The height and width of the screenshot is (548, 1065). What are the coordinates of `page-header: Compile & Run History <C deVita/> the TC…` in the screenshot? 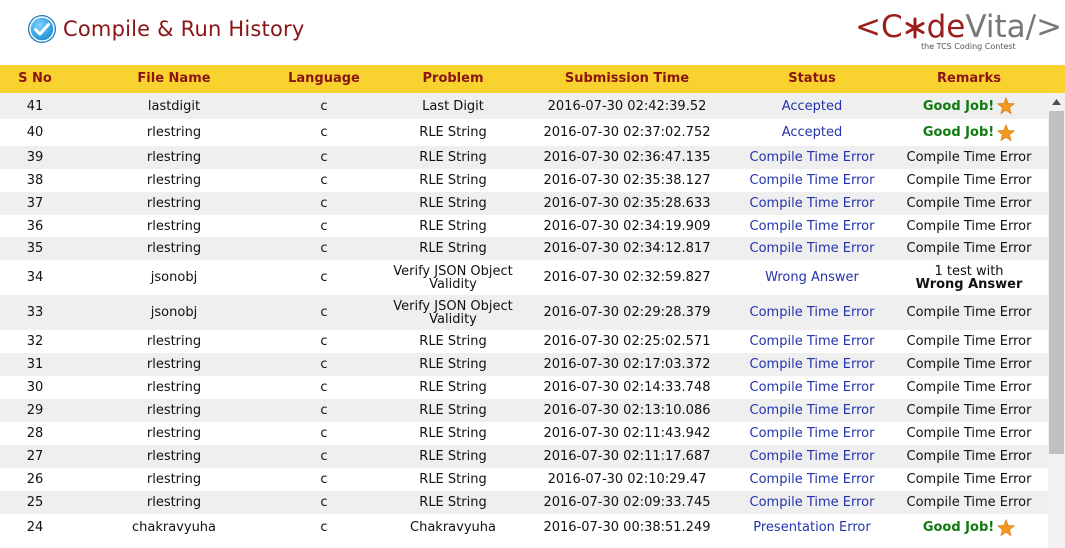 It's located at (532, 32).